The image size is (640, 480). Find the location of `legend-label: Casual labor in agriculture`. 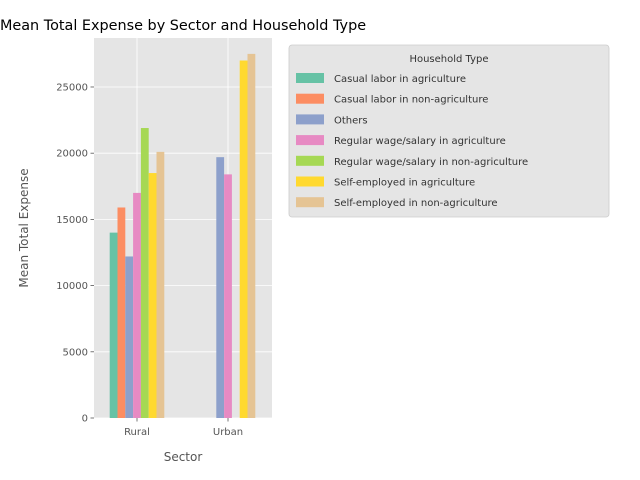

legend-label: Casual labor in agriculture is located at coordinates (400, 79).